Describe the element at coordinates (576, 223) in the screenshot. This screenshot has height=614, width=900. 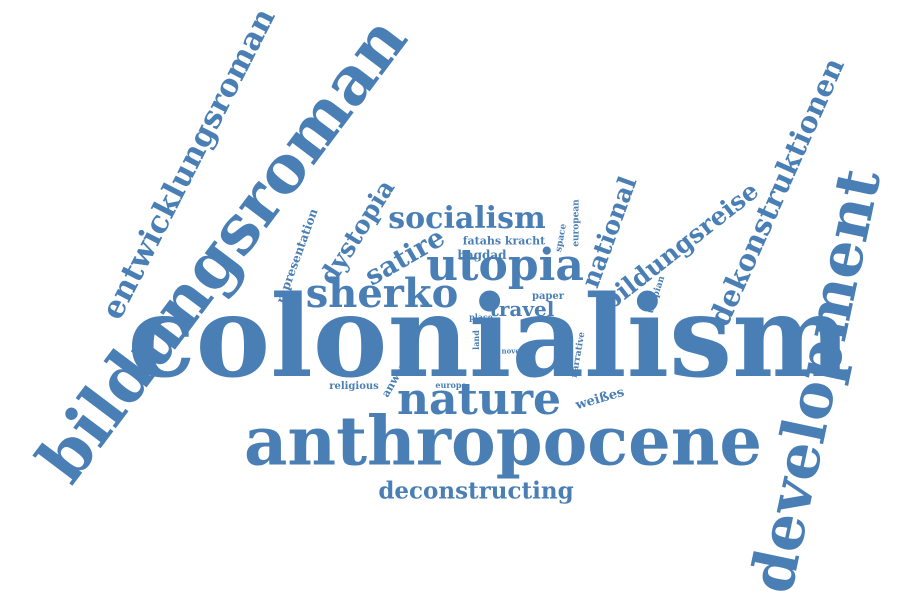
I see `word-european: european` at that location.